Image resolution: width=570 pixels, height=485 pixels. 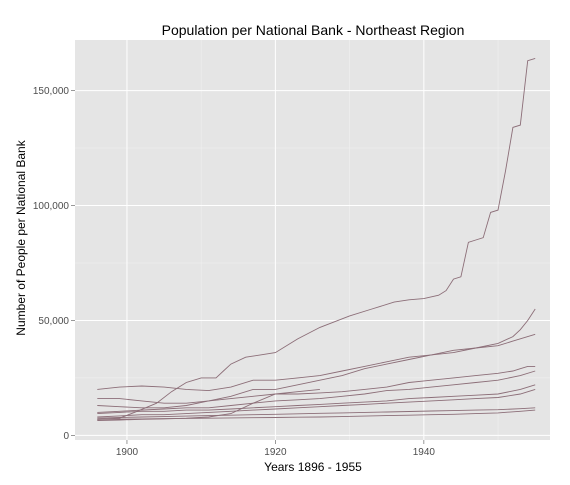 I want to click on y-tick-label: 50,000, so click(x=53, y=321).